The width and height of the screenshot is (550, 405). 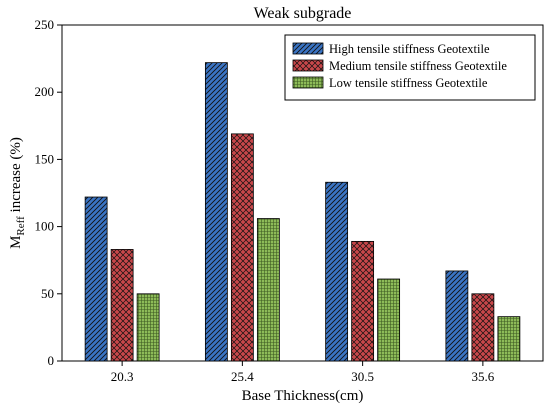 I want to click on y-axis: 0 50 100 150 200 250, so click(x=48, y=192).